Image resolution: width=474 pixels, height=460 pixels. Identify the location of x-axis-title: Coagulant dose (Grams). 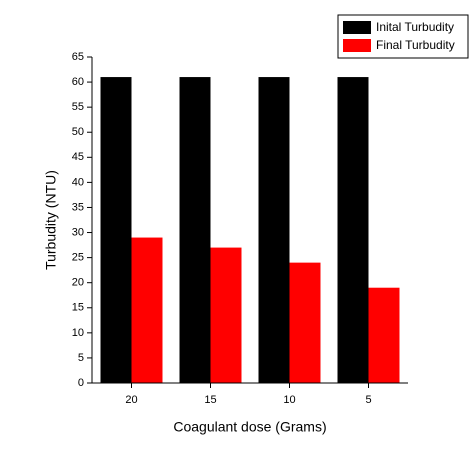
(249, 427).